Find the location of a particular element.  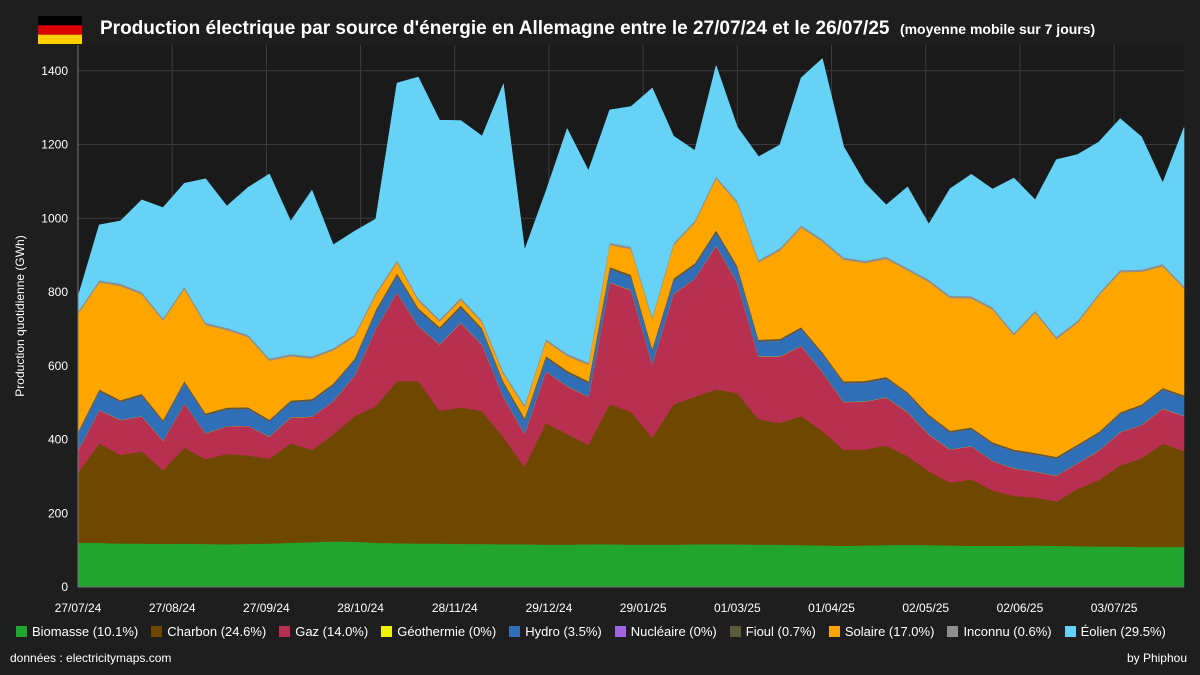

data-source: données : electricitymaps.com is located at coordinates (91, 658).